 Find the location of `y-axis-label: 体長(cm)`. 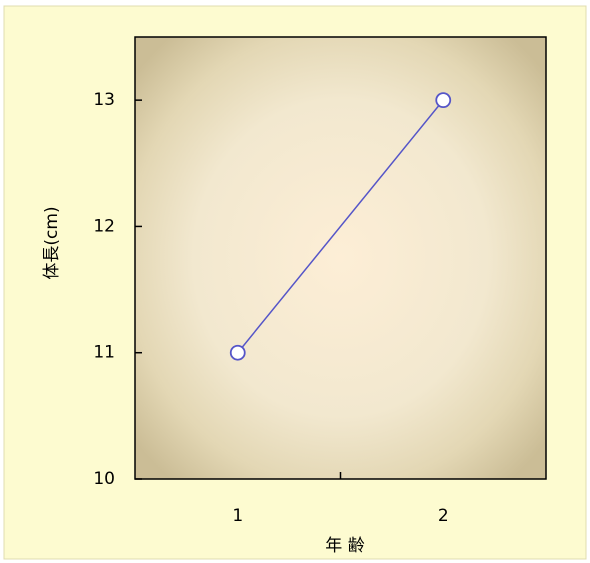

y-axis-label: 体長(cm) is located at coordinates (52, 242).